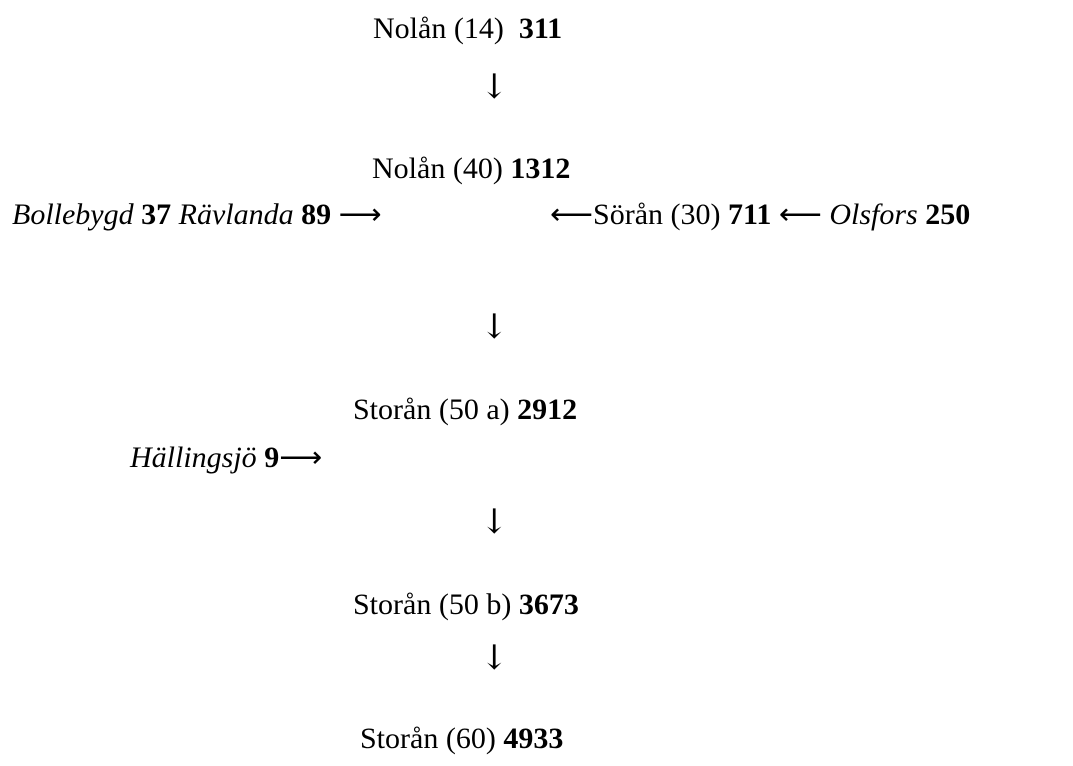 This screenshot has width=1073, height=766. I want to click on node-code: (60), so click(470, 738).